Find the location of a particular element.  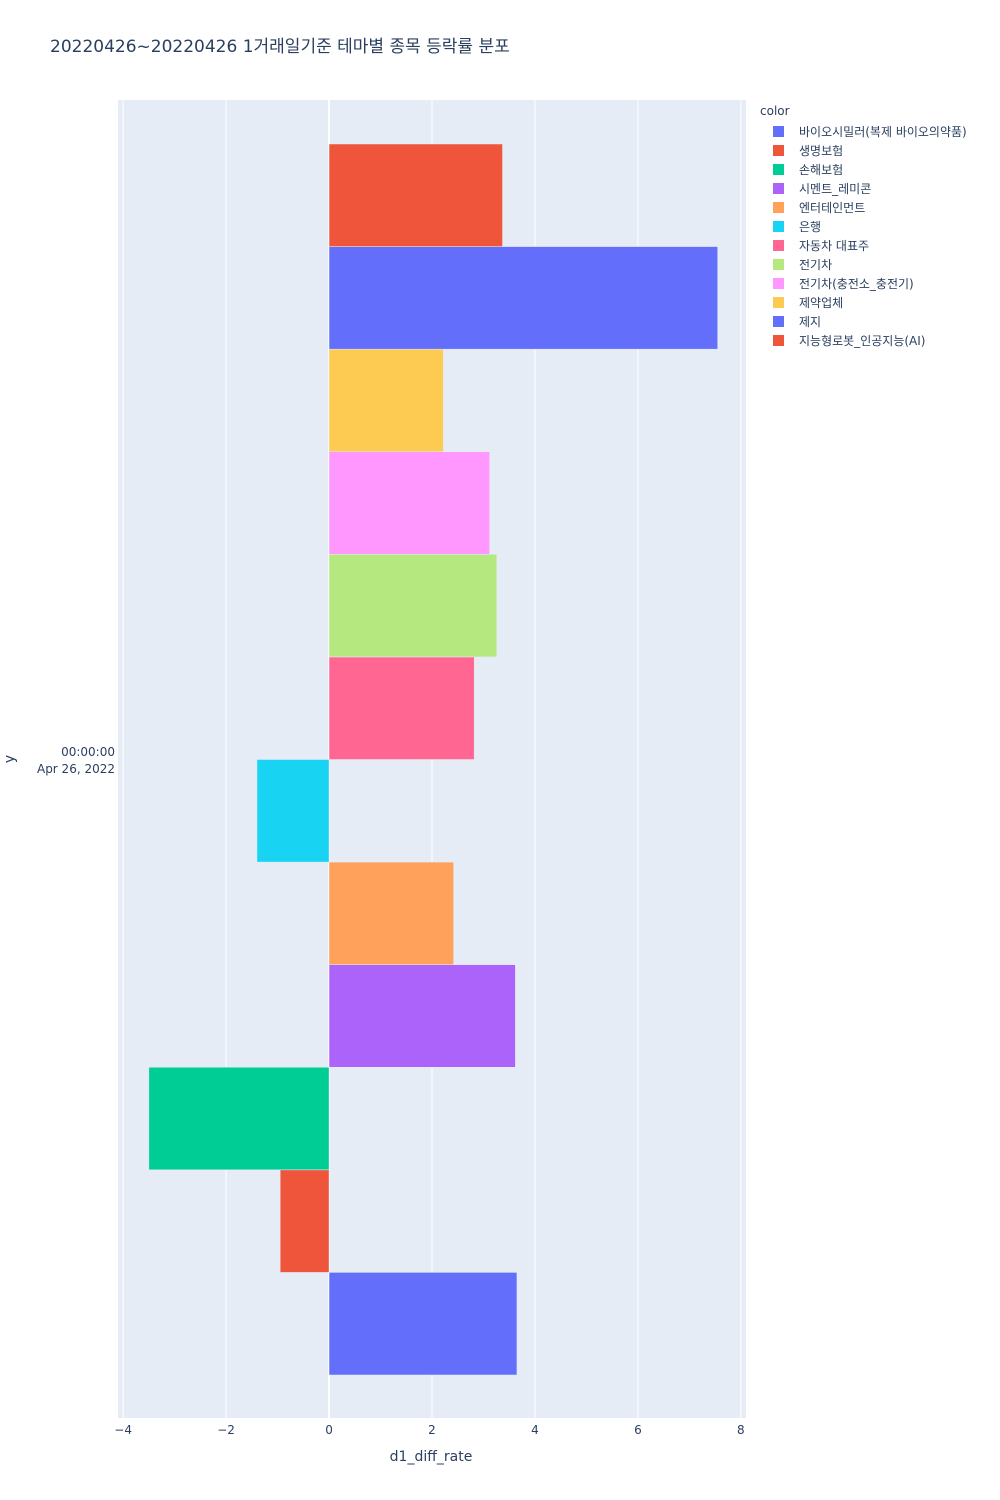

legend-label: 제약업체 is located at coordinates (821, 303).